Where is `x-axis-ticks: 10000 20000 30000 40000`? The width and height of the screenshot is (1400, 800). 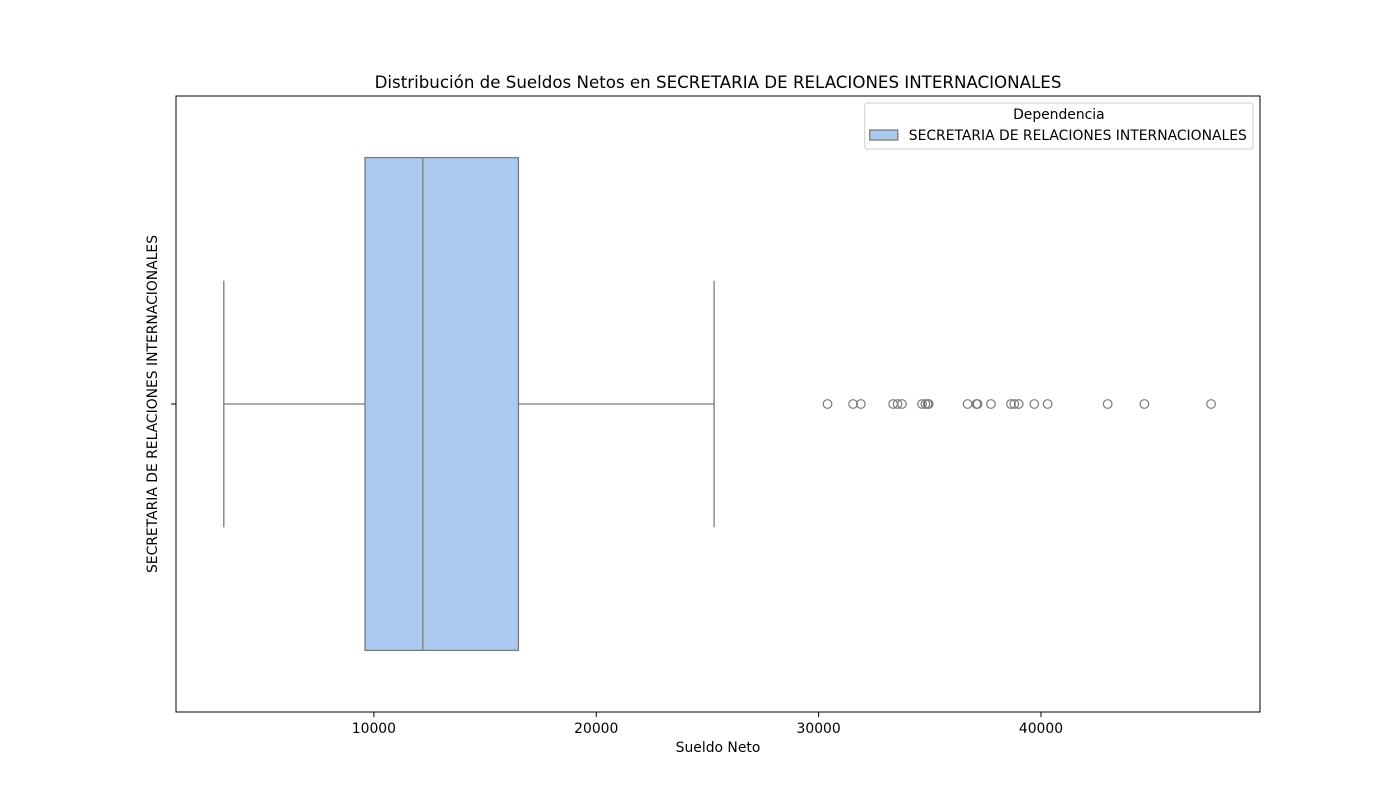 x-axis-ticks: 10000 20000 30000 40000 is located at coordinates (707, 724).